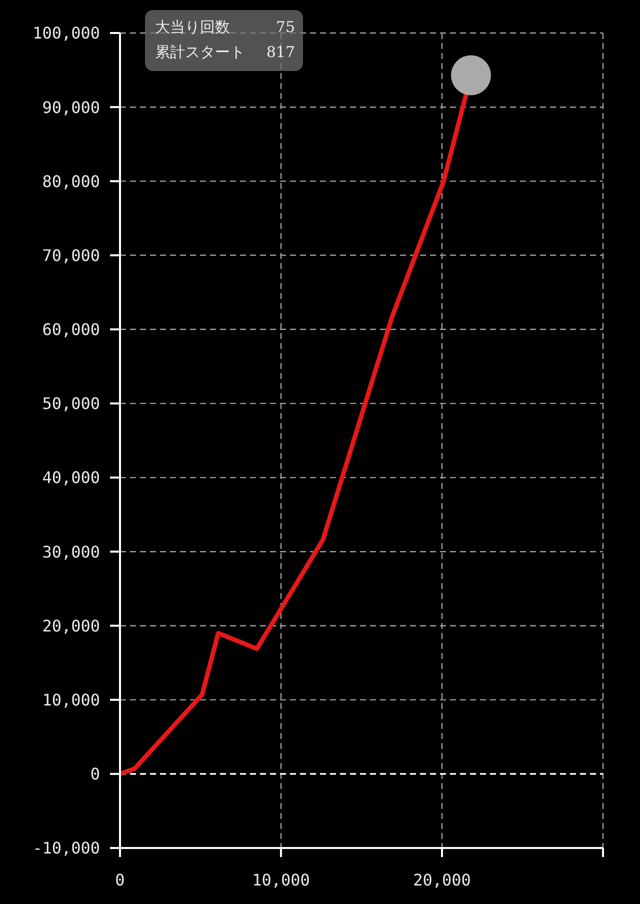 This screenshot has width=640, height=904. What do you see at coordinates (71, 181) in the screenshot?
I see `y-tick-label: 80,000` at bounding box center [71, 181].